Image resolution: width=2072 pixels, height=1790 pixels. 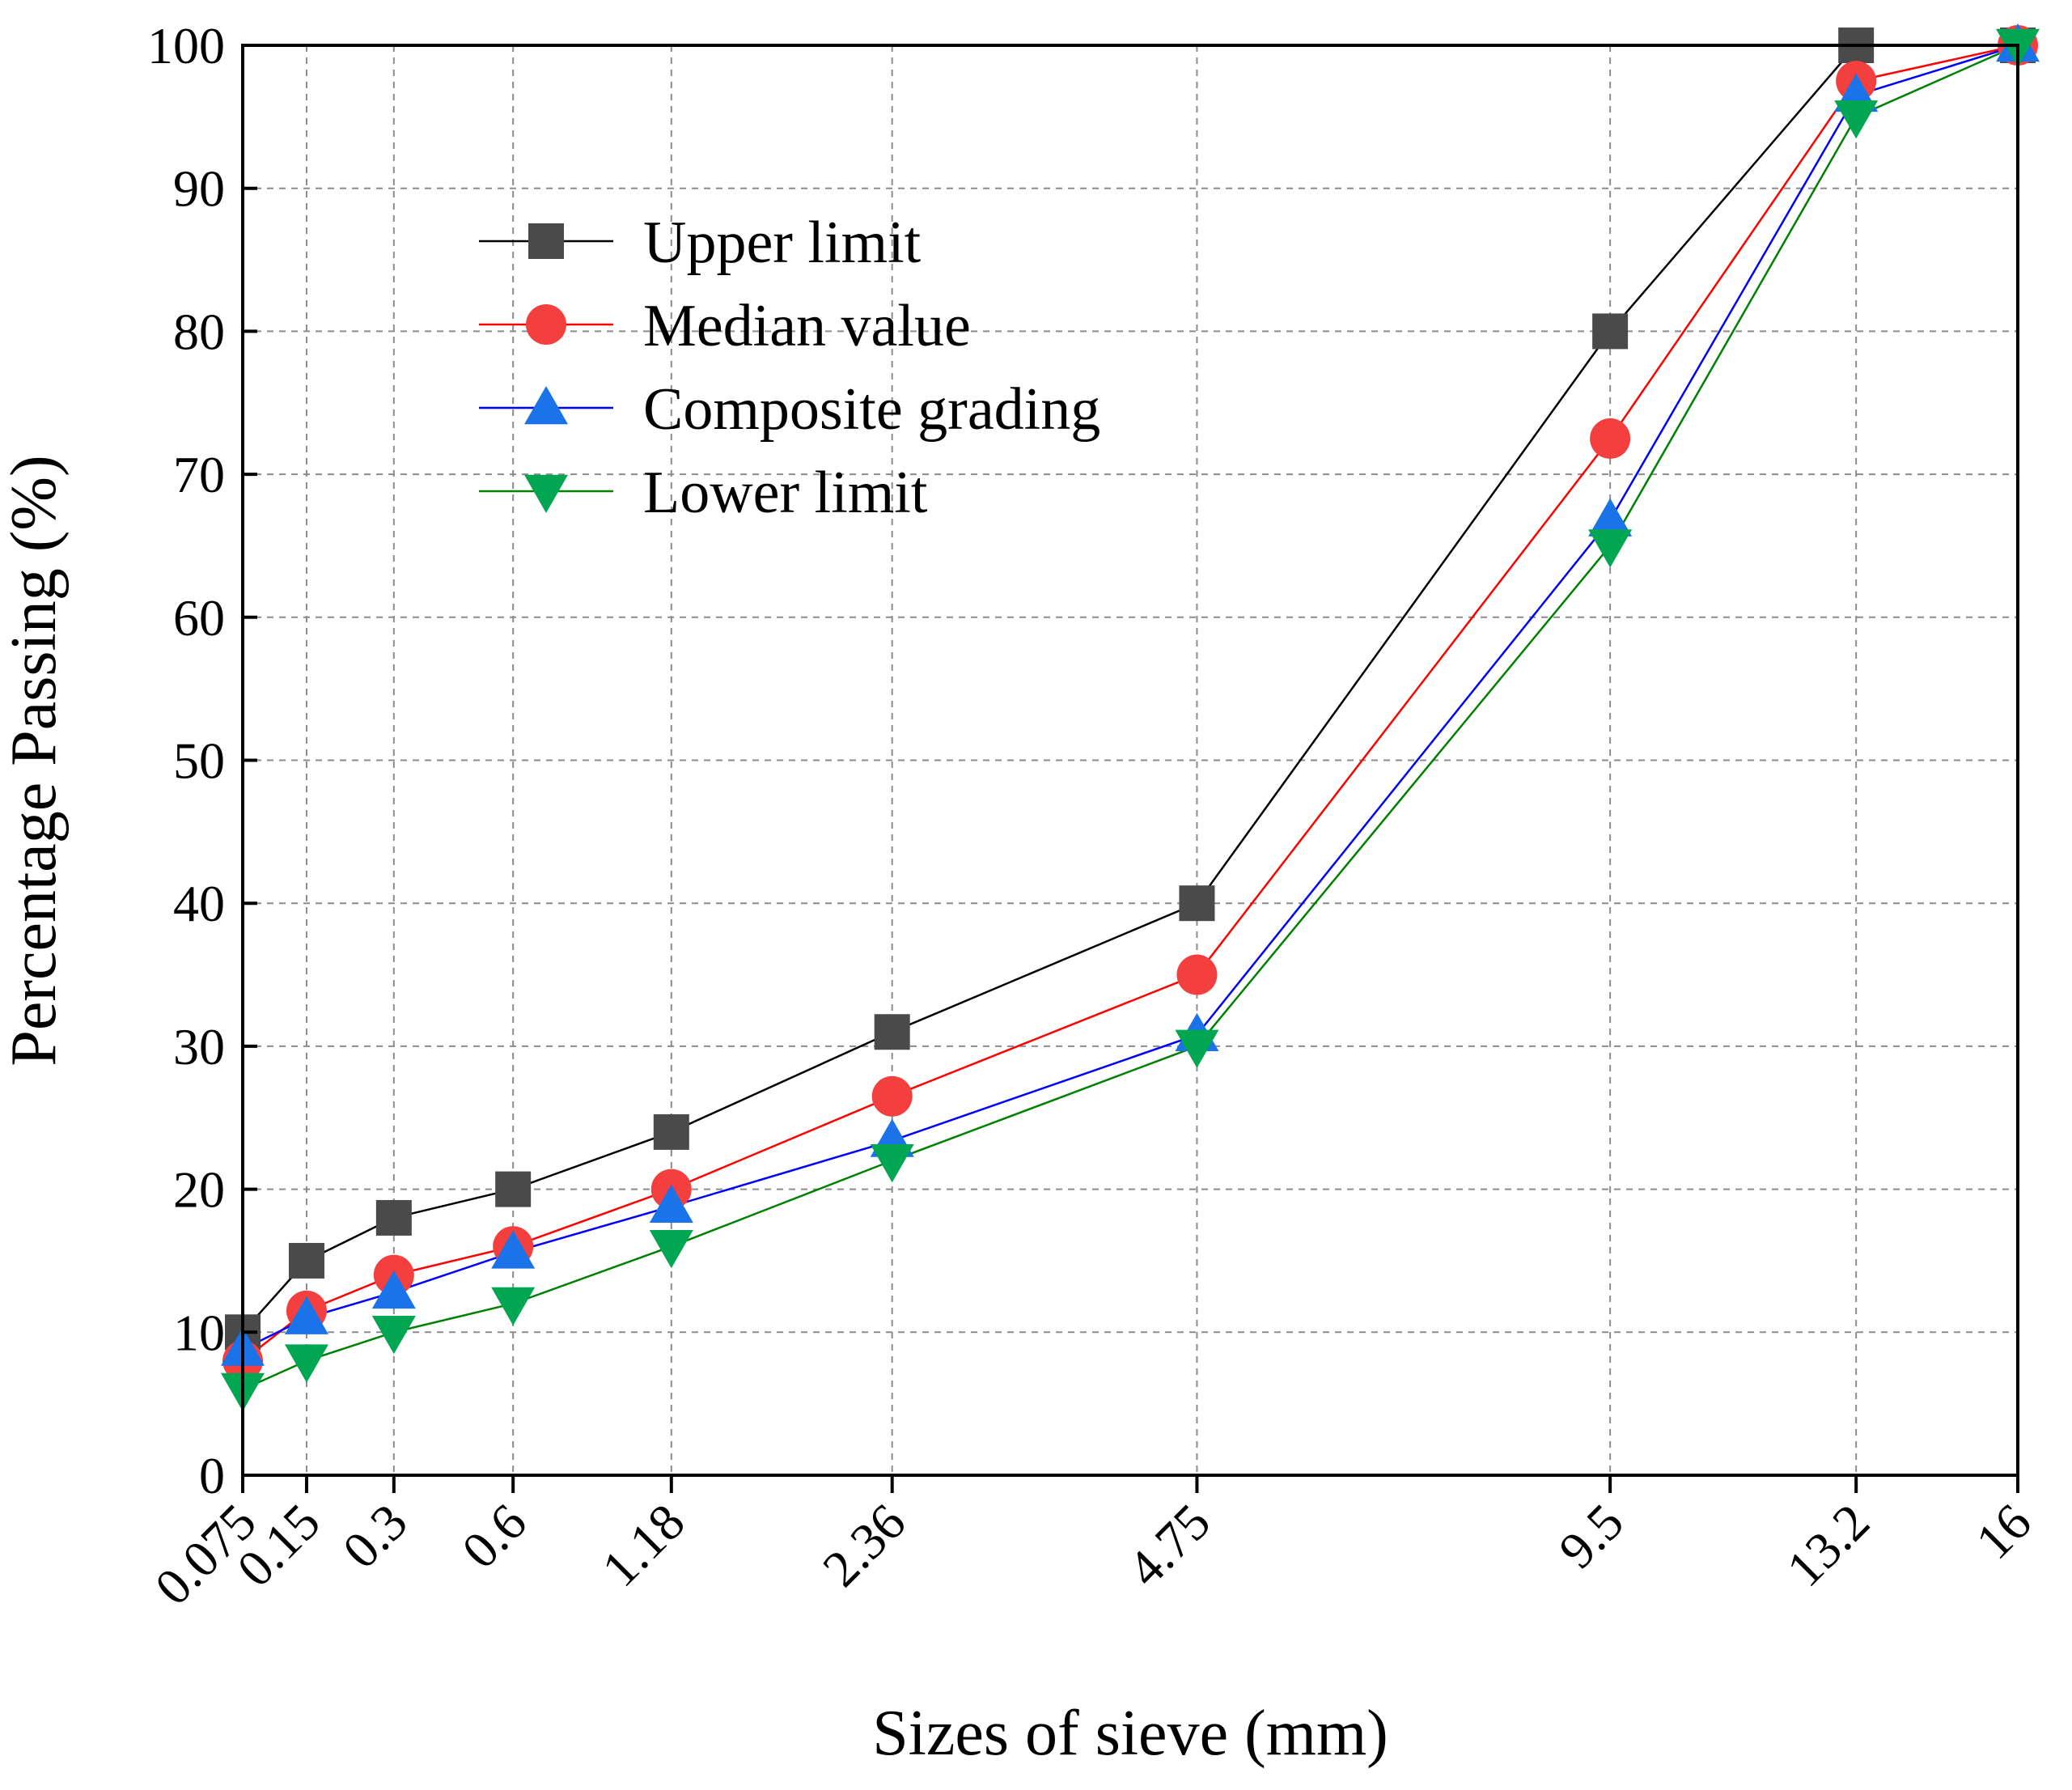 What do you see at coordinates (199, 1332) in the screenshot?
I see `y-tick-label: 10` at bounding box center [199, 1332].